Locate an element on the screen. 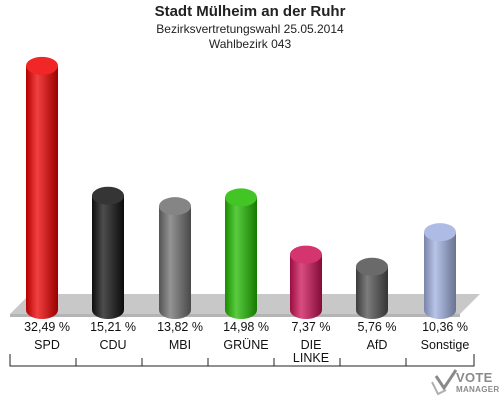 The image size is (500, 400). category-label-gruene: GRÜNE is located at coordinates (245, 345).